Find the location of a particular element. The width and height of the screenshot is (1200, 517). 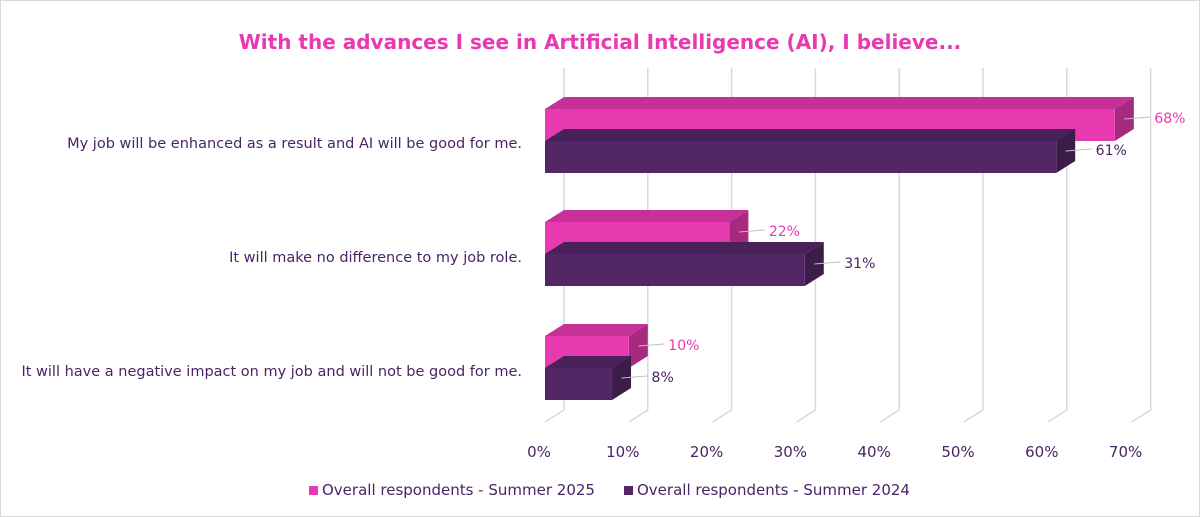

x-tick-label: 40% is located at coordinates (874, 452).